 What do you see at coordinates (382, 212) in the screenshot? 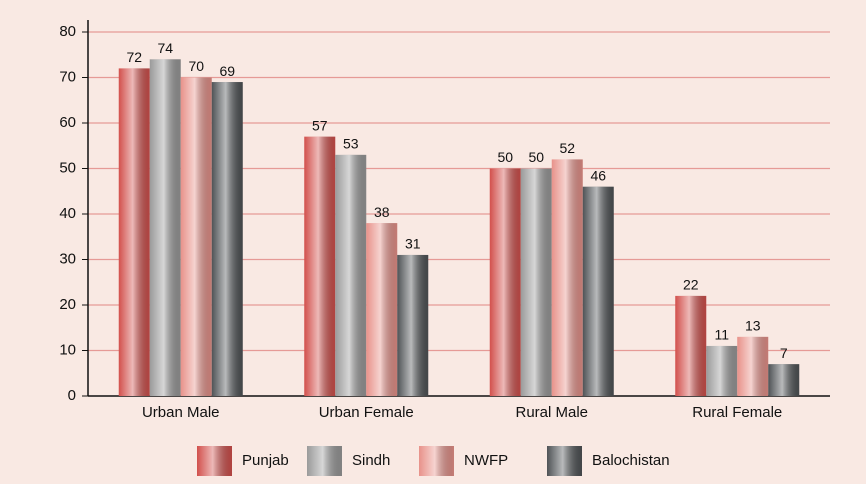
I see `data-label: 38` at bounding box center [382, 212].